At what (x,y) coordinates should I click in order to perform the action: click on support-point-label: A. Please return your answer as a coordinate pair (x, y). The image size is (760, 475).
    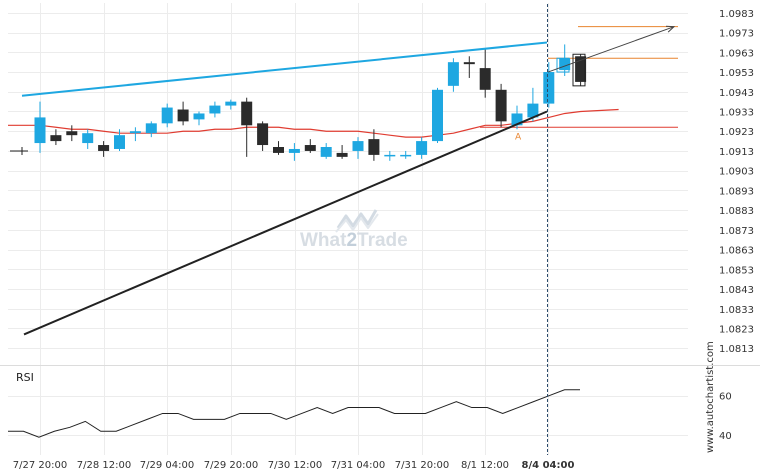
    Looking at the image, I should click on (518, 137).